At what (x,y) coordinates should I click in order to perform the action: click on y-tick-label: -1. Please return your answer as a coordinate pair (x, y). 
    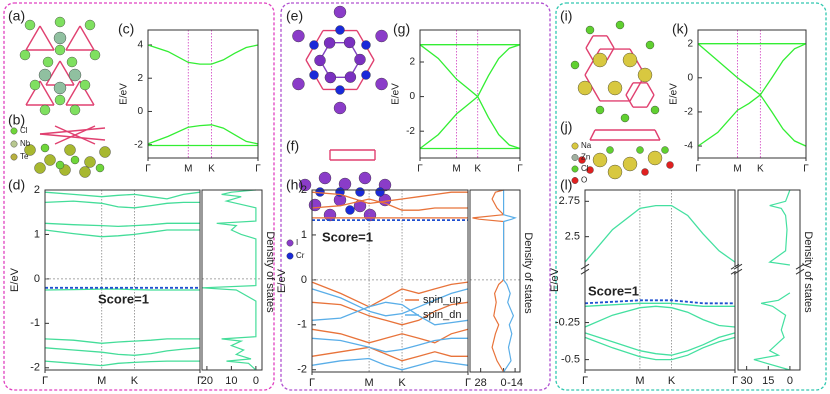
    Looking at the image, I should click on (302, 325).